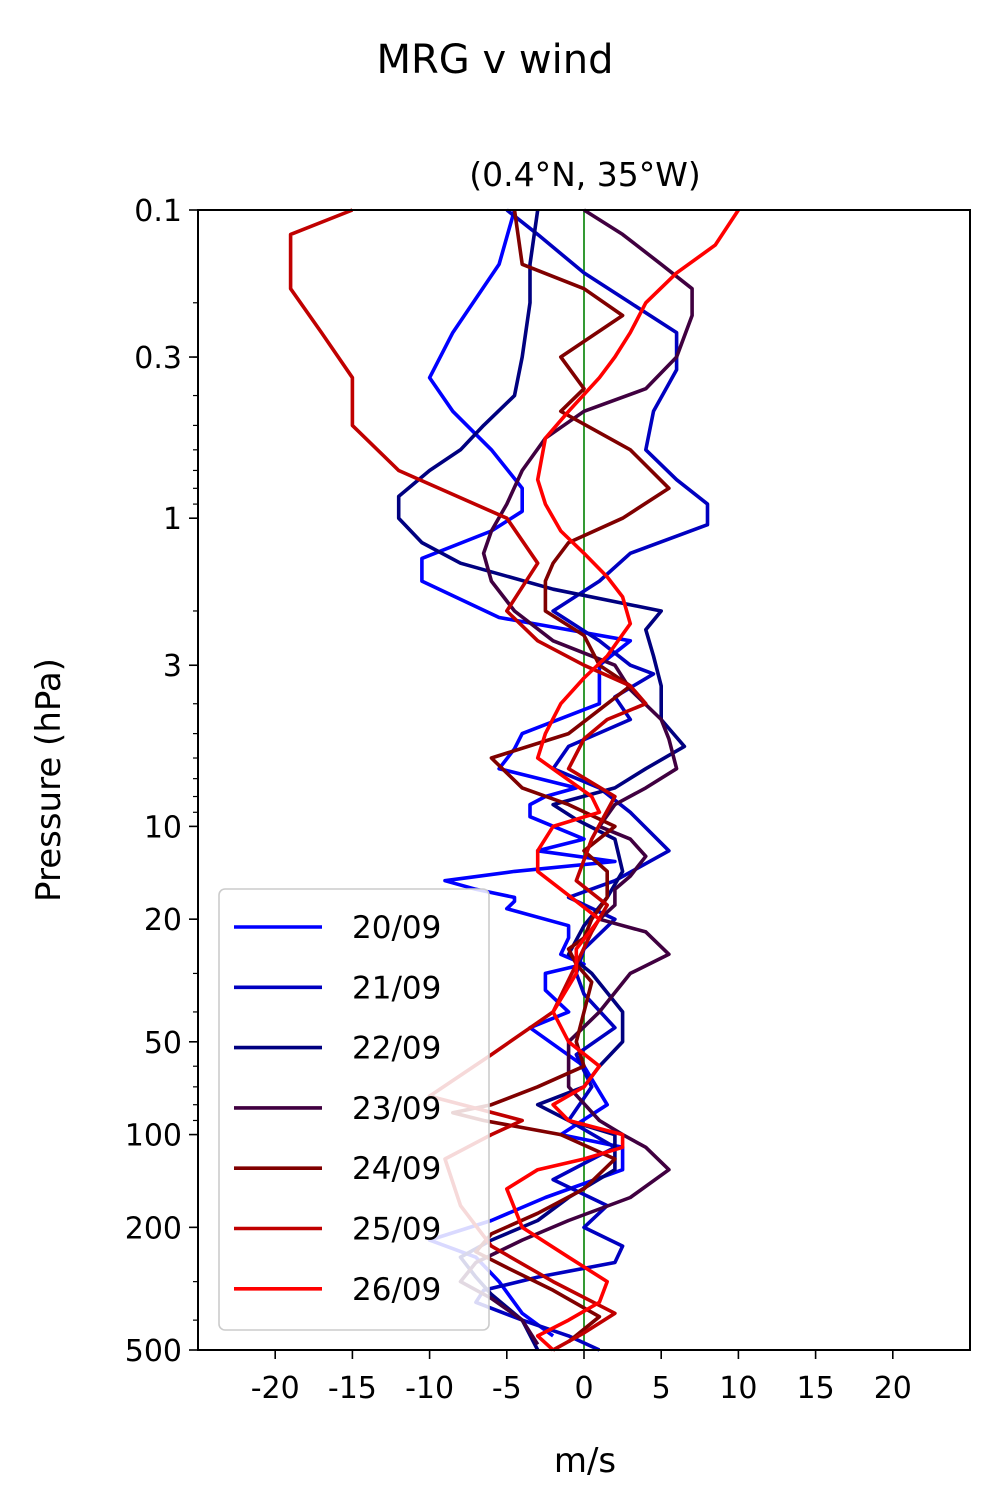 Image resolution: width=990 pixels, height=1500 pixels. What do you see at coordinates (172, 666) in the screenshot?
I see `y-tick-label: 3` at bounding box center [172, 666].